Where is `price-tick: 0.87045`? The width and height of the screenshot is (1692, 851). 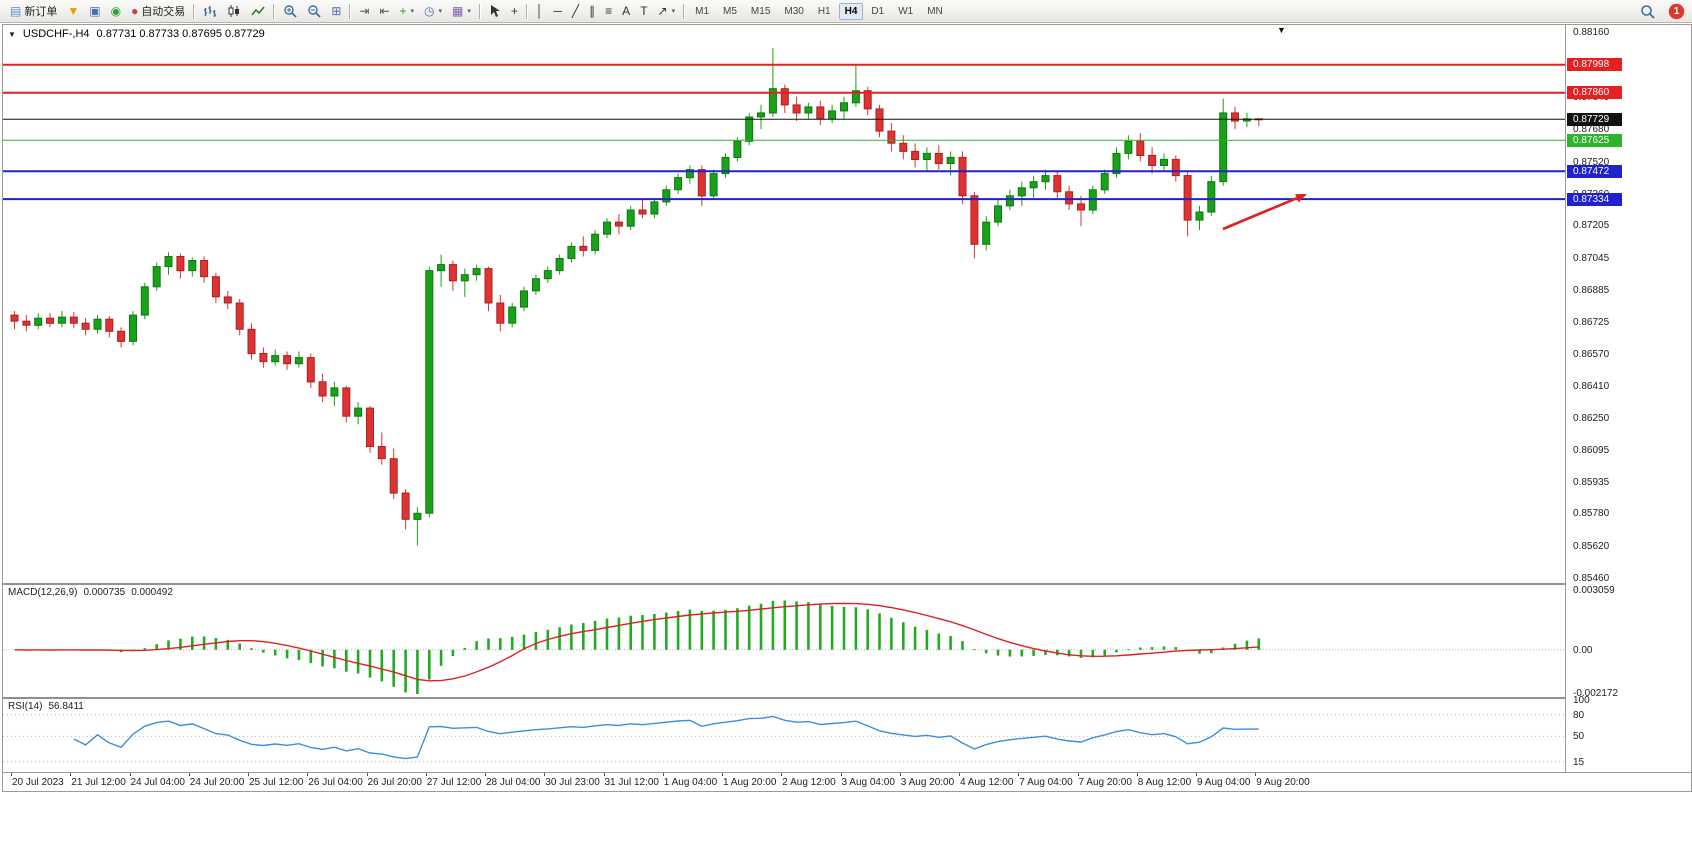 price-tick: 0.87045 is located at coordinates (1591, 258).